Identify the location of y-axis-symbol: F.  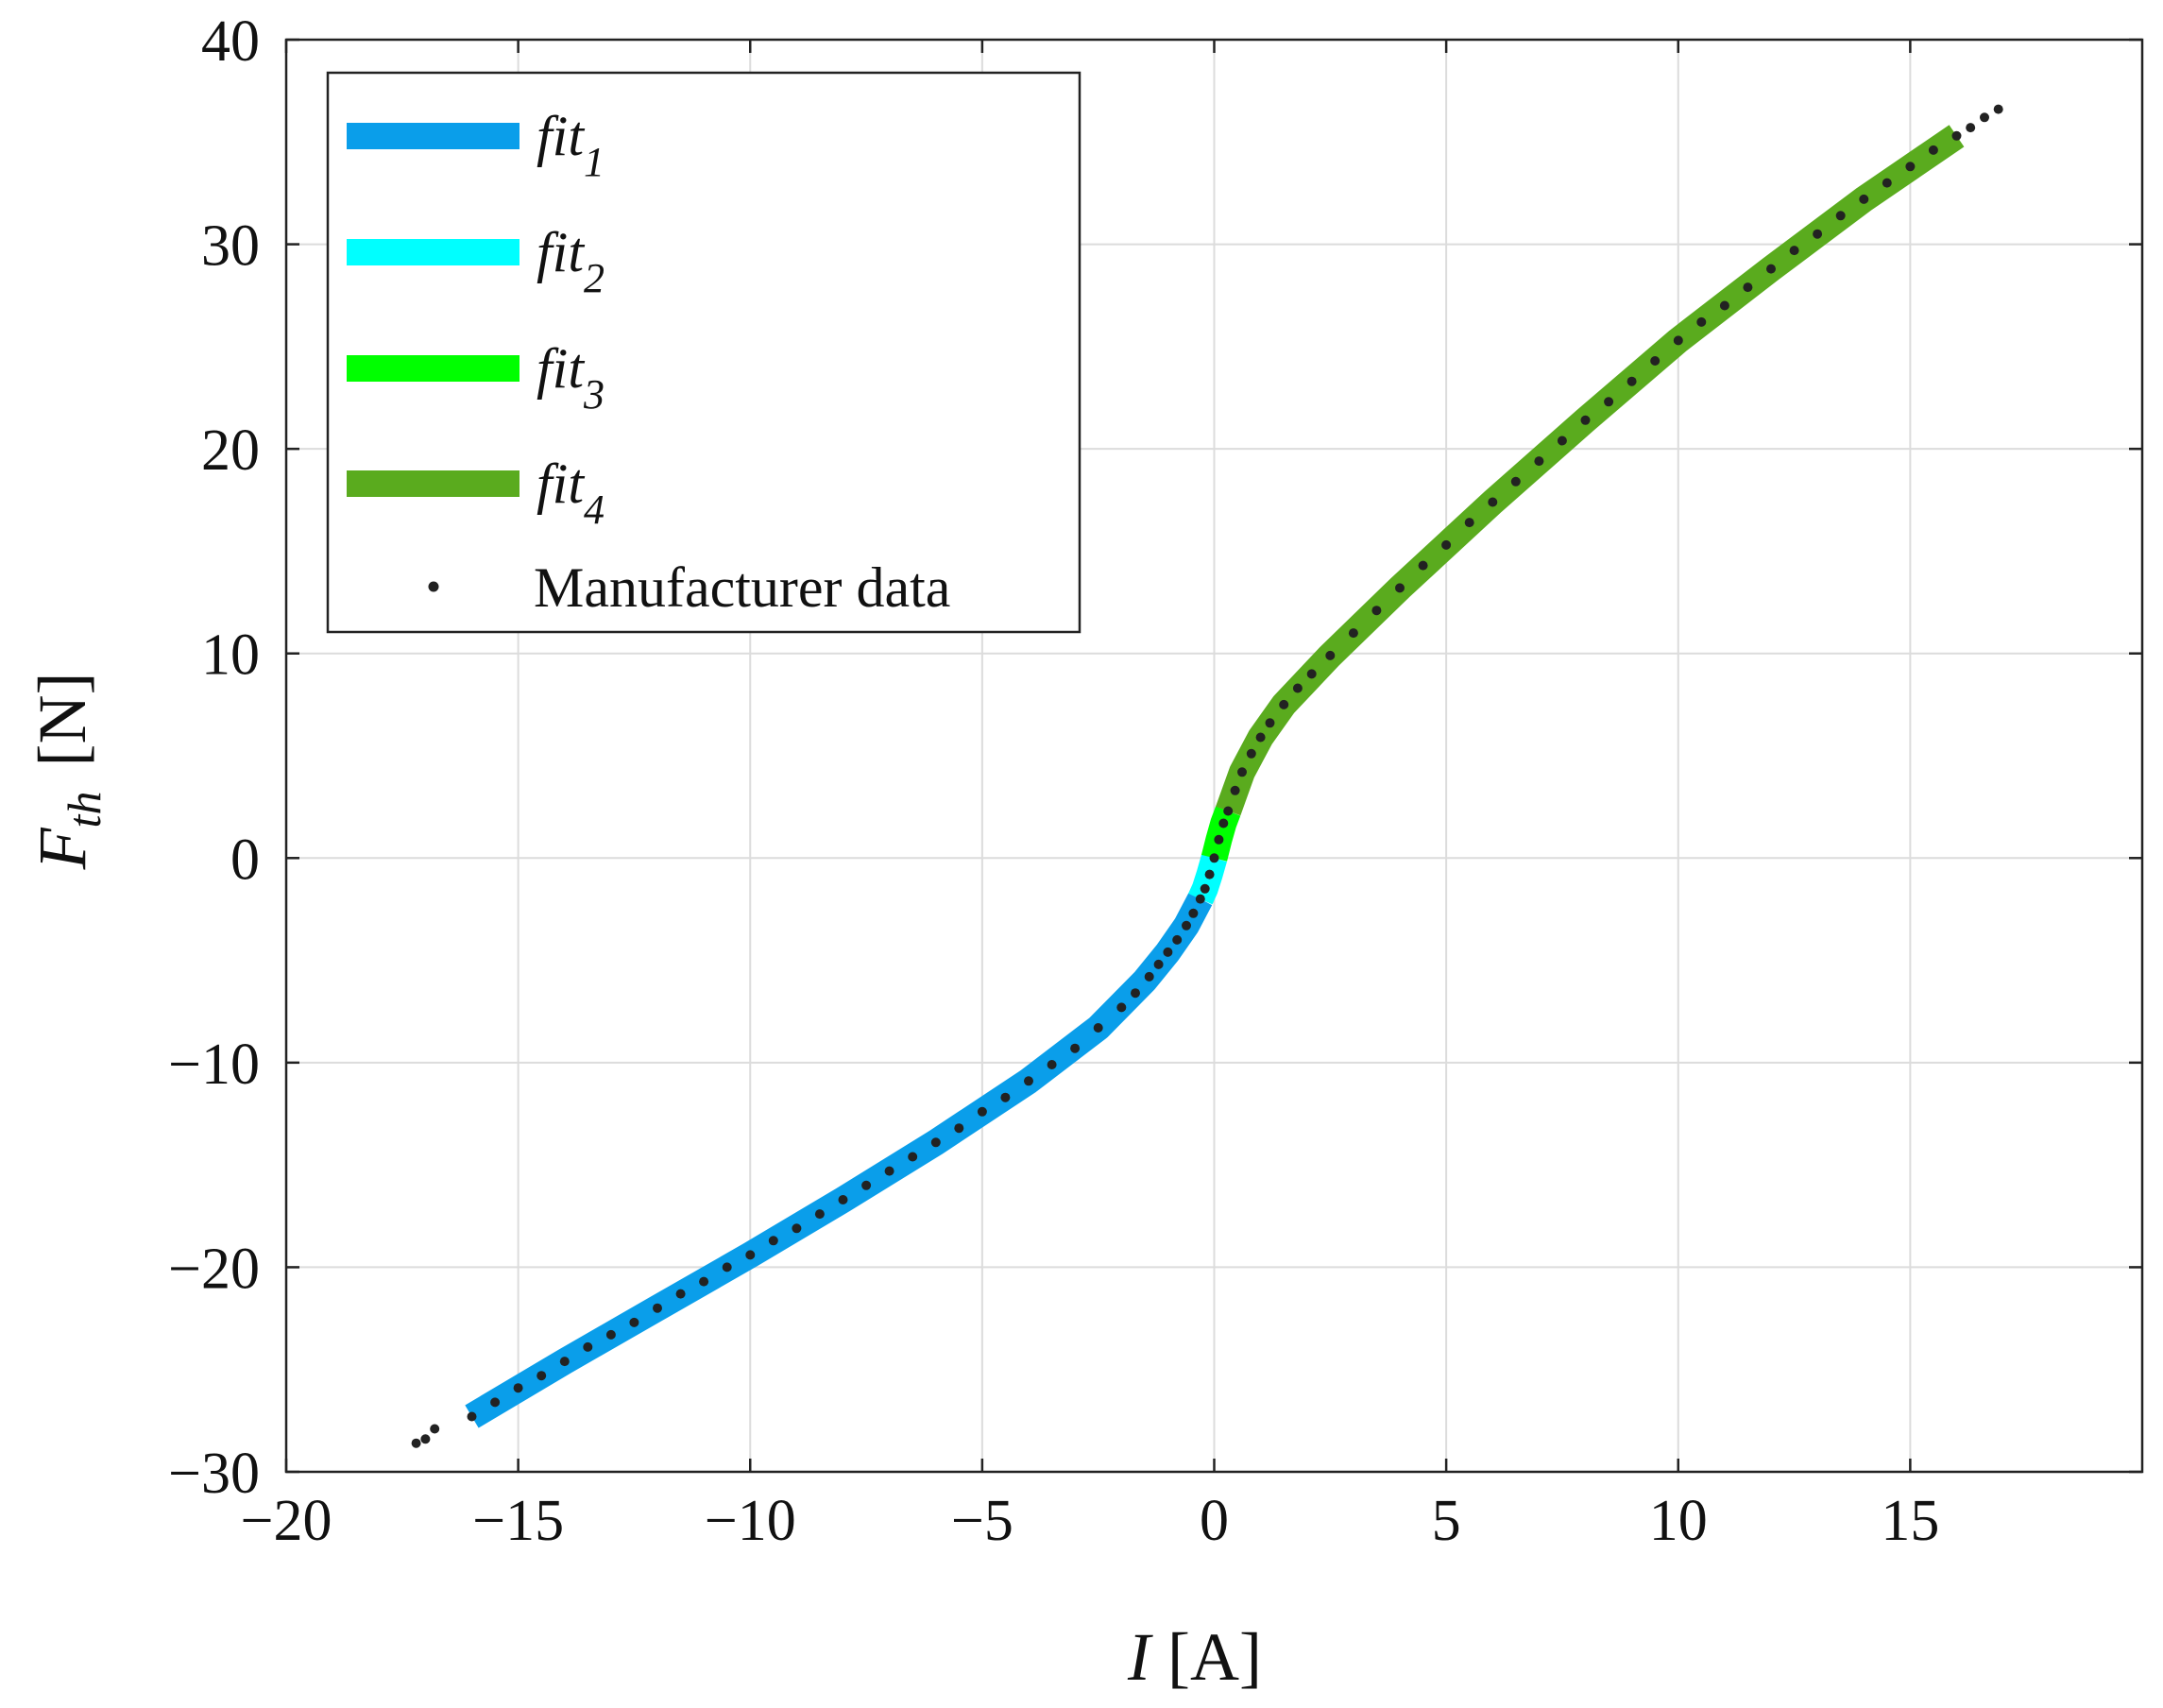
(62, 848).